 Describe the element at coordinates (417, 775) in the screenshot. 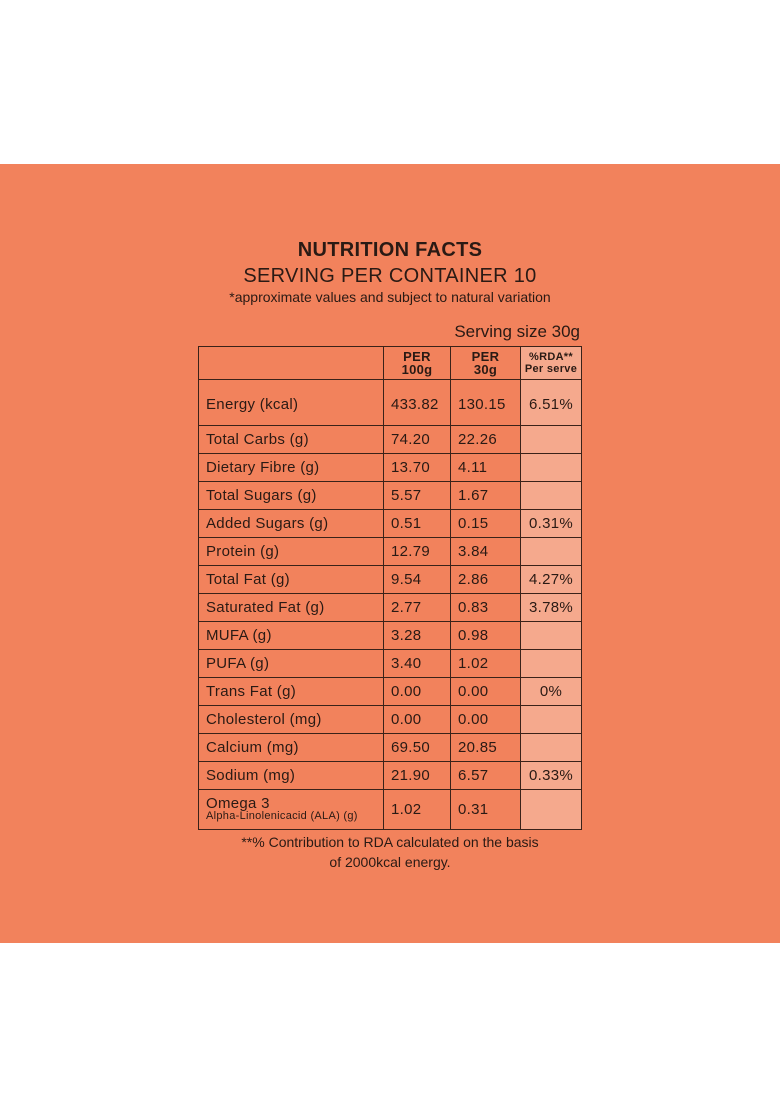

I see `value-per-100g: 21.90` at that location.